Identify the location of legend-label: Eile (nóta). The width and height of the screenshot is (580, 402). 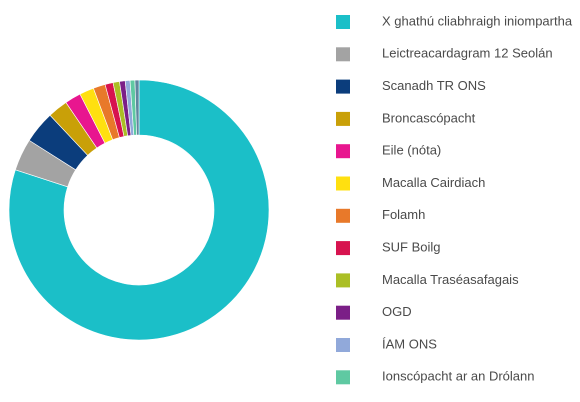
(411, 150).